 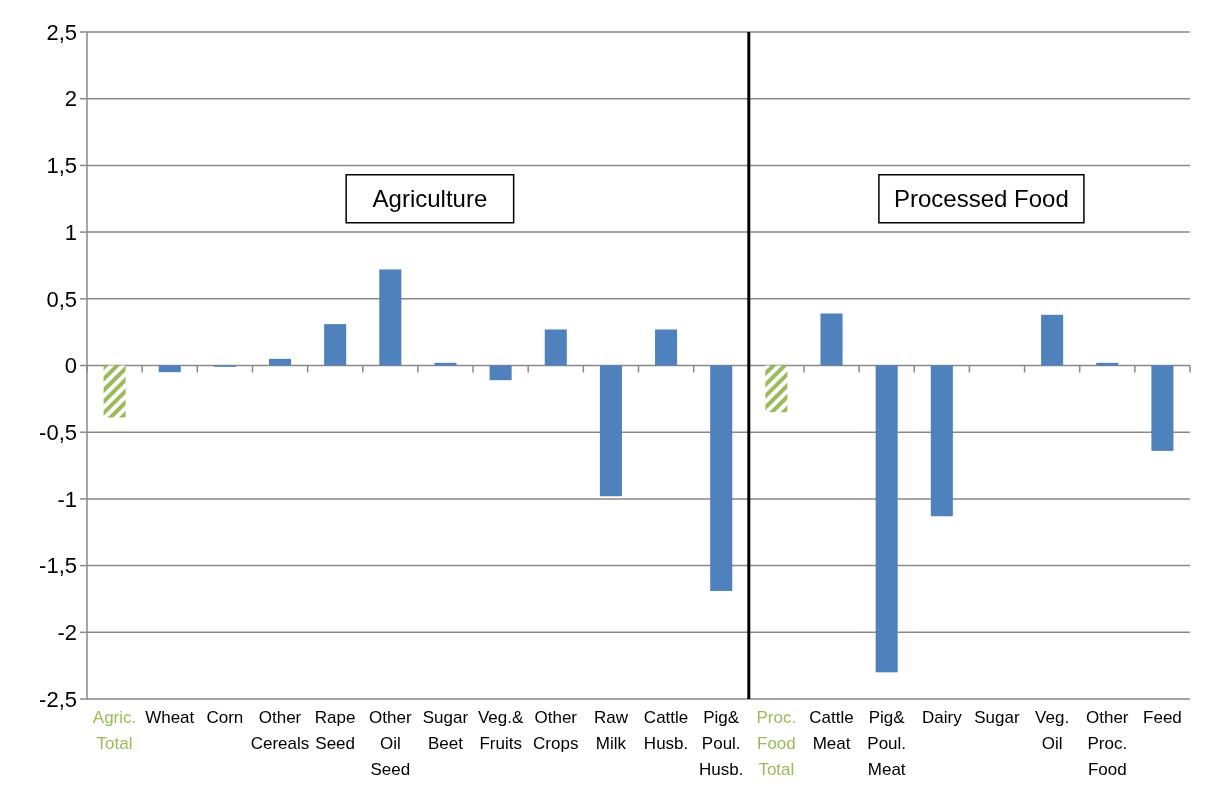 What do you see at coordinates (58, 432) in the screenshot?
I see `y-tick-label: -0,5` at bounding box center [58, 432].